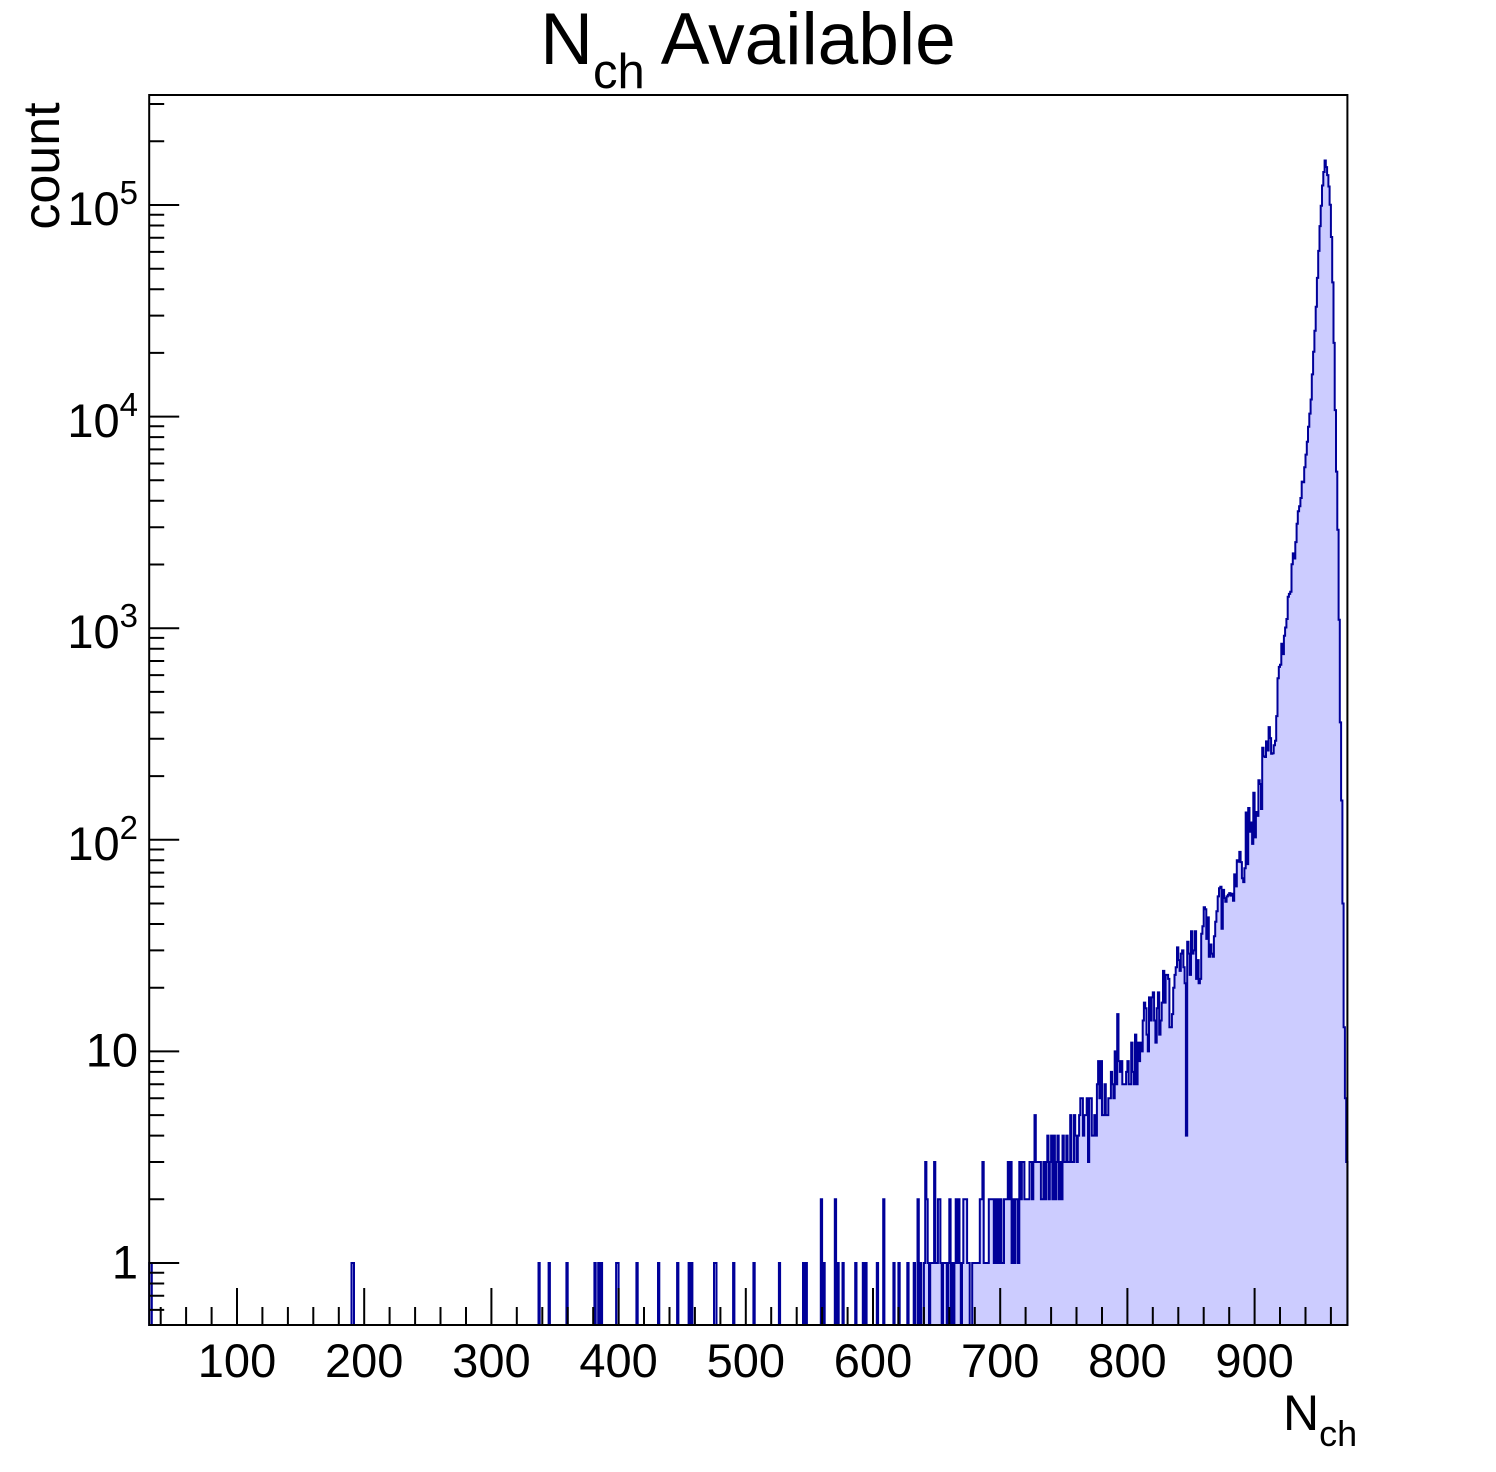  What do you see at coordinates (42, 166) in the screenshot?
I see `y-axis-title: count` at bounding box center [42, 166].